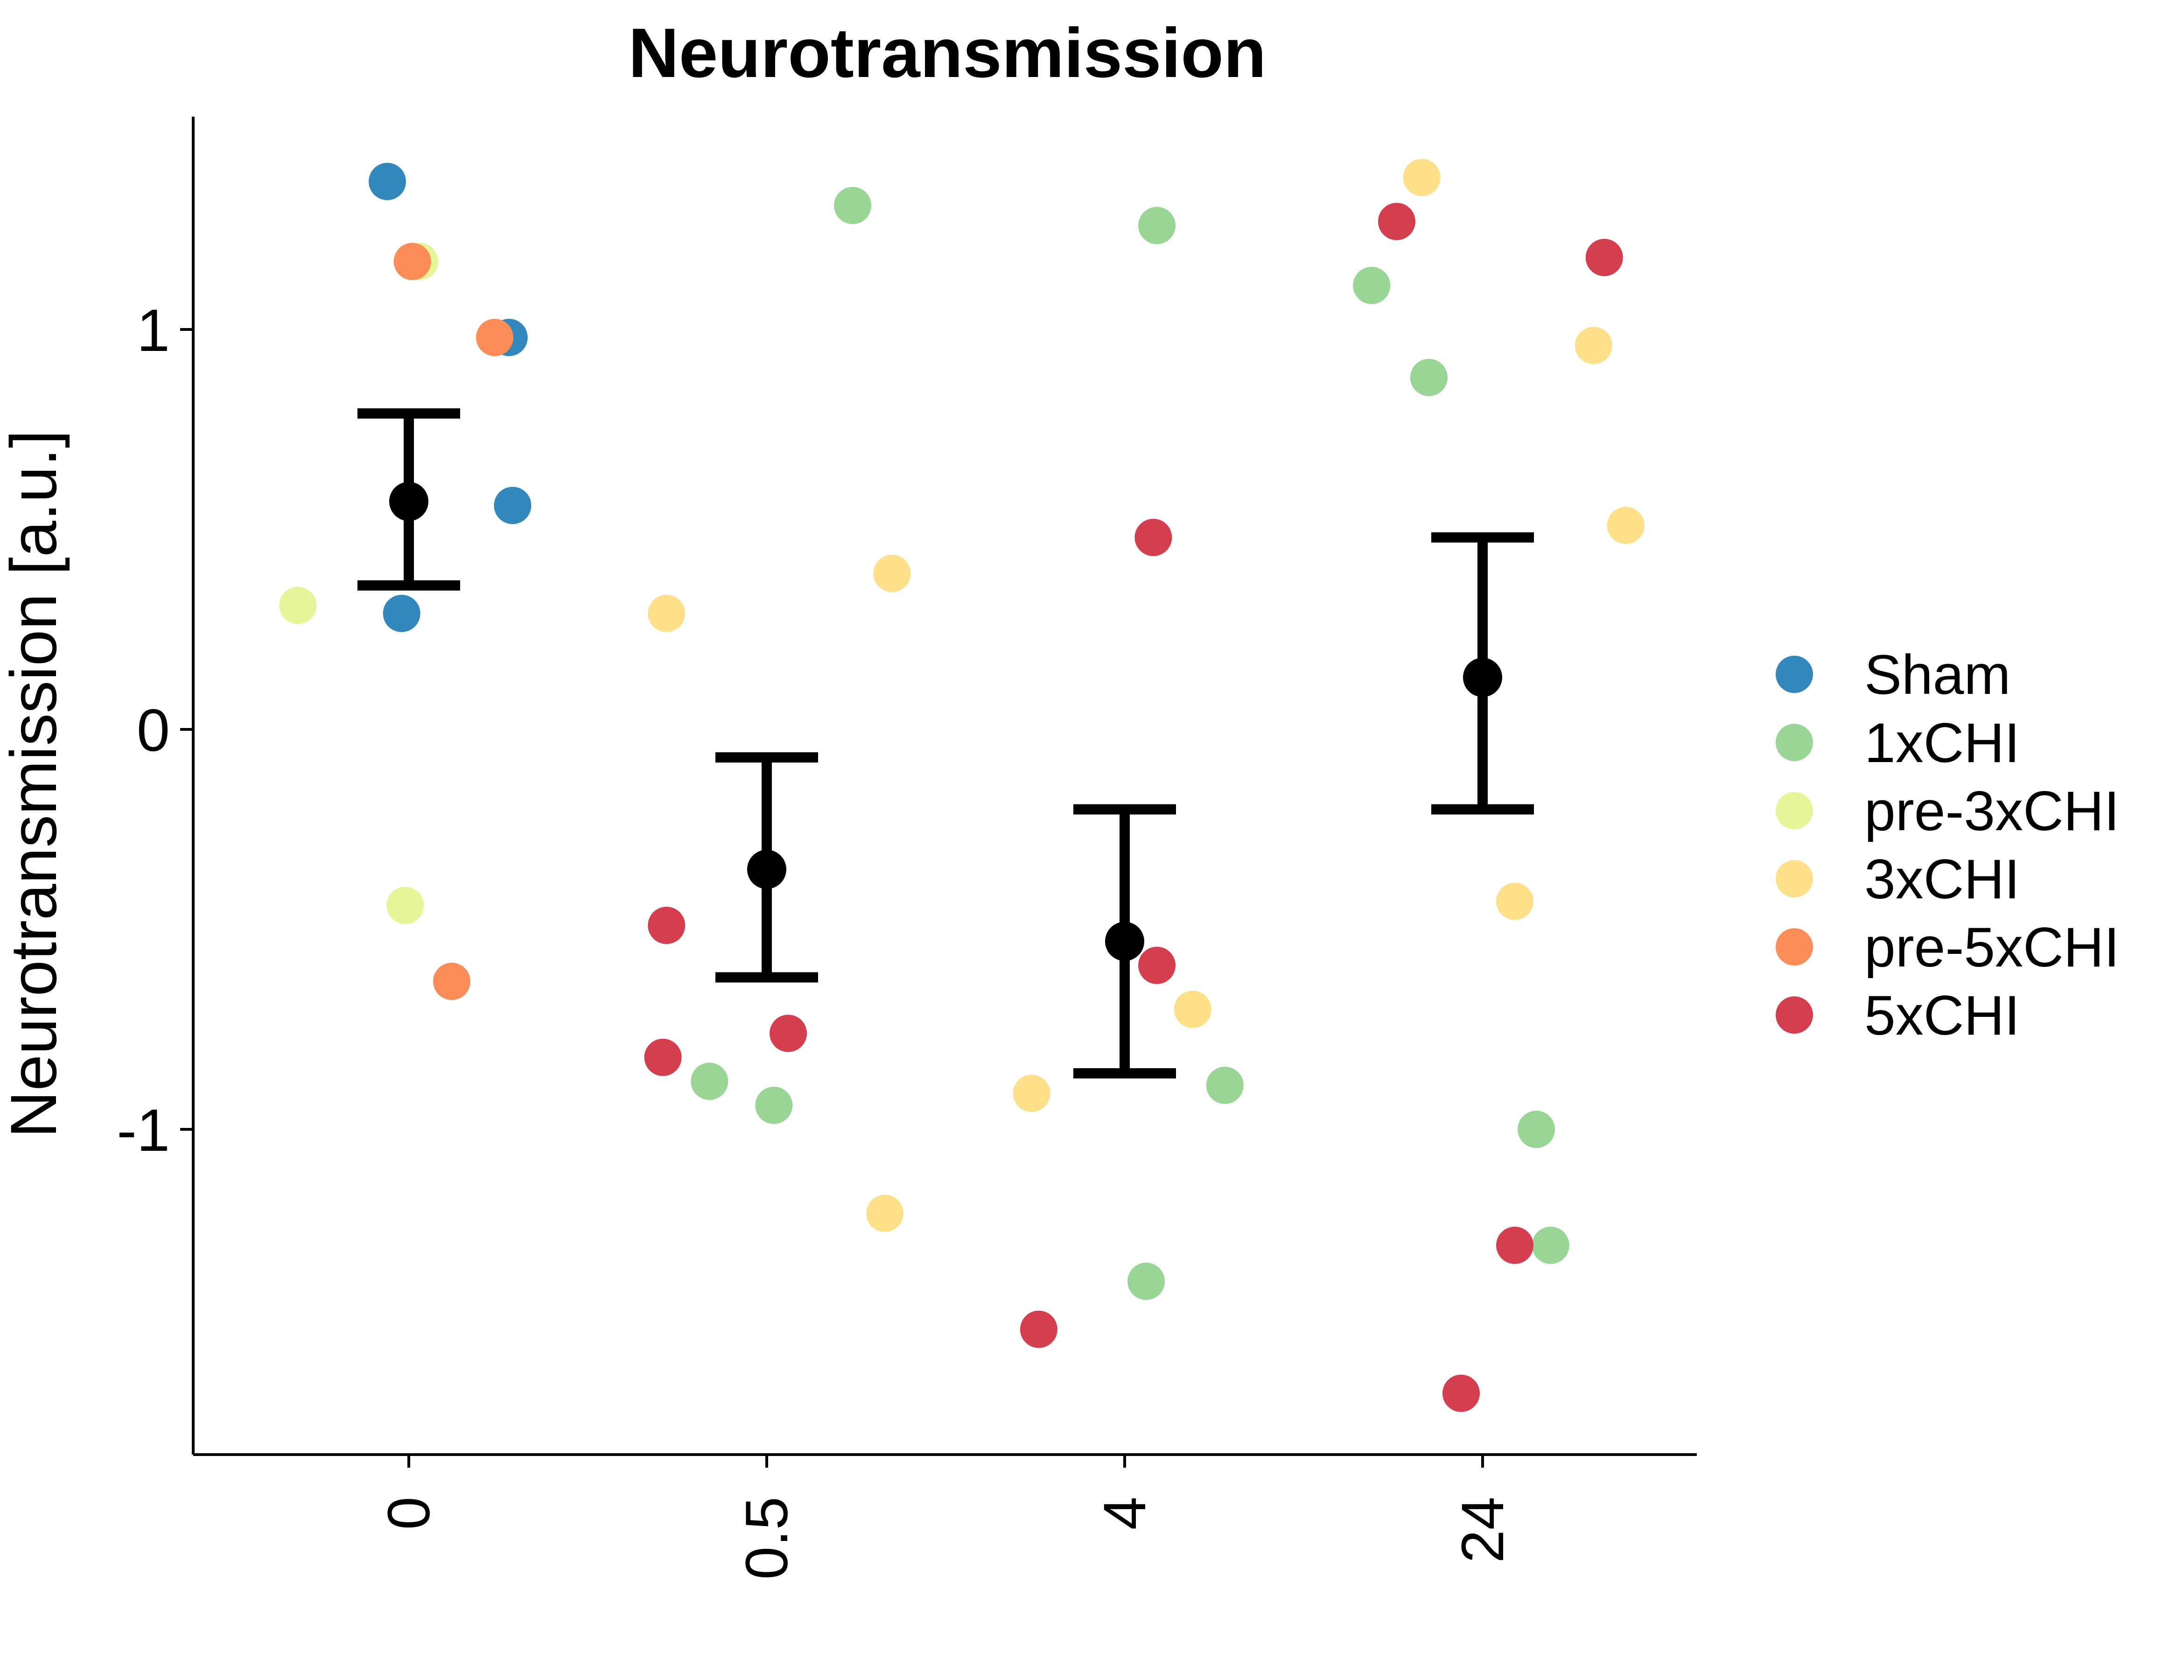 Image resolution: width=2184 pixels, height=1680 pixels. I want to click on error-bar-0.5, so click(766, 867).